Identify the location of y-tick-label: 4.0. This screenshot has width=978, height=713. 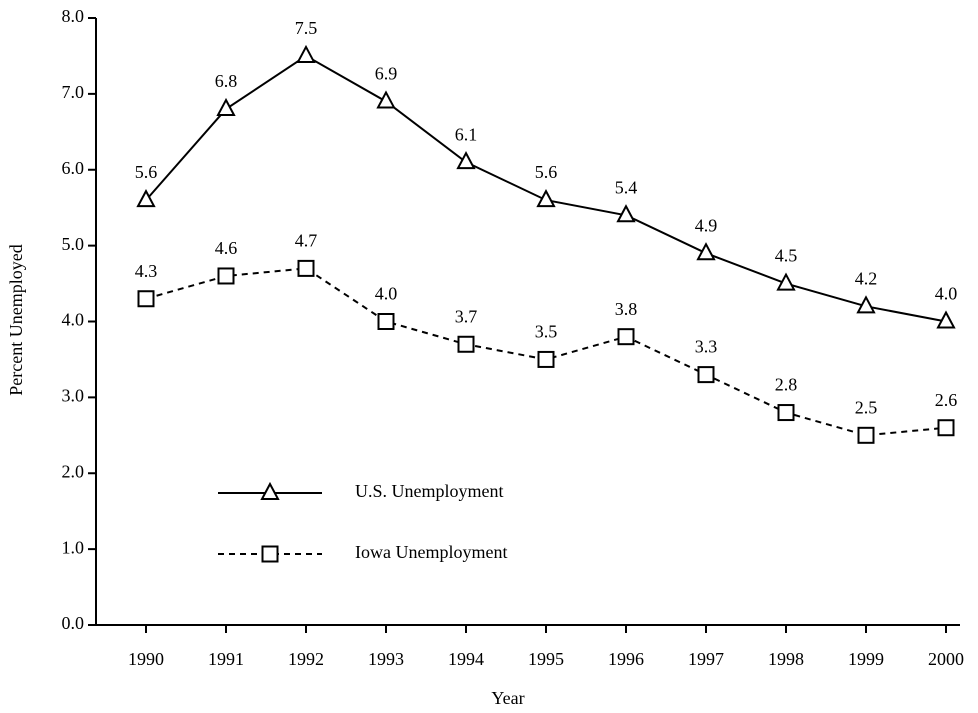
(73, 320).